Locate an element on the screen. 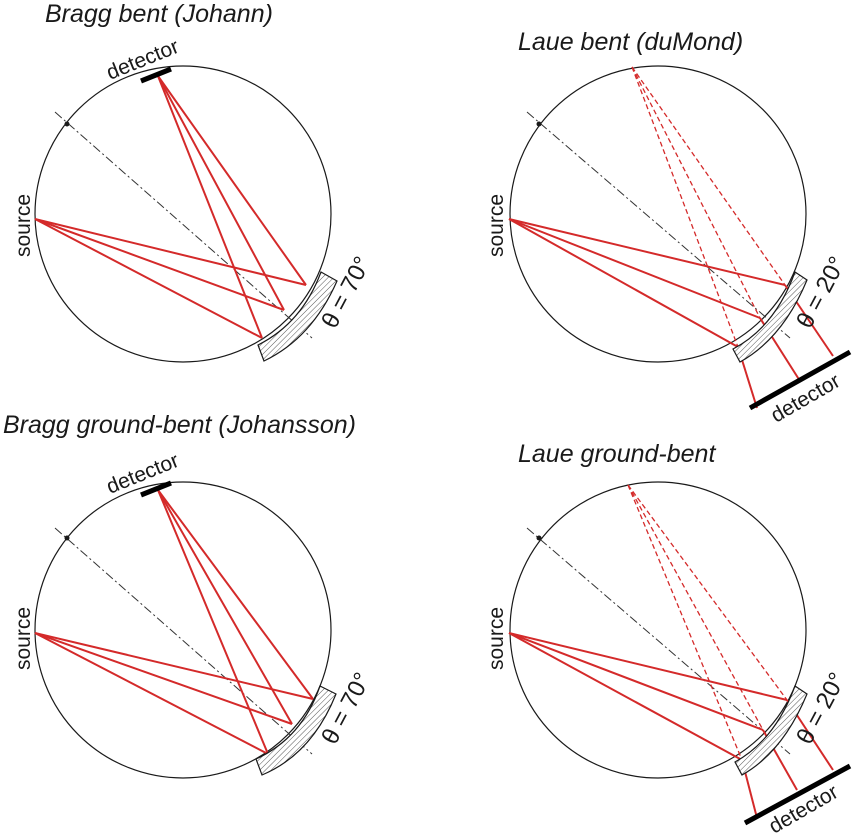 The height and width of the screenshot is (837, 852). panel-title: Laue ground-bent is located at coordinates (617, 454).